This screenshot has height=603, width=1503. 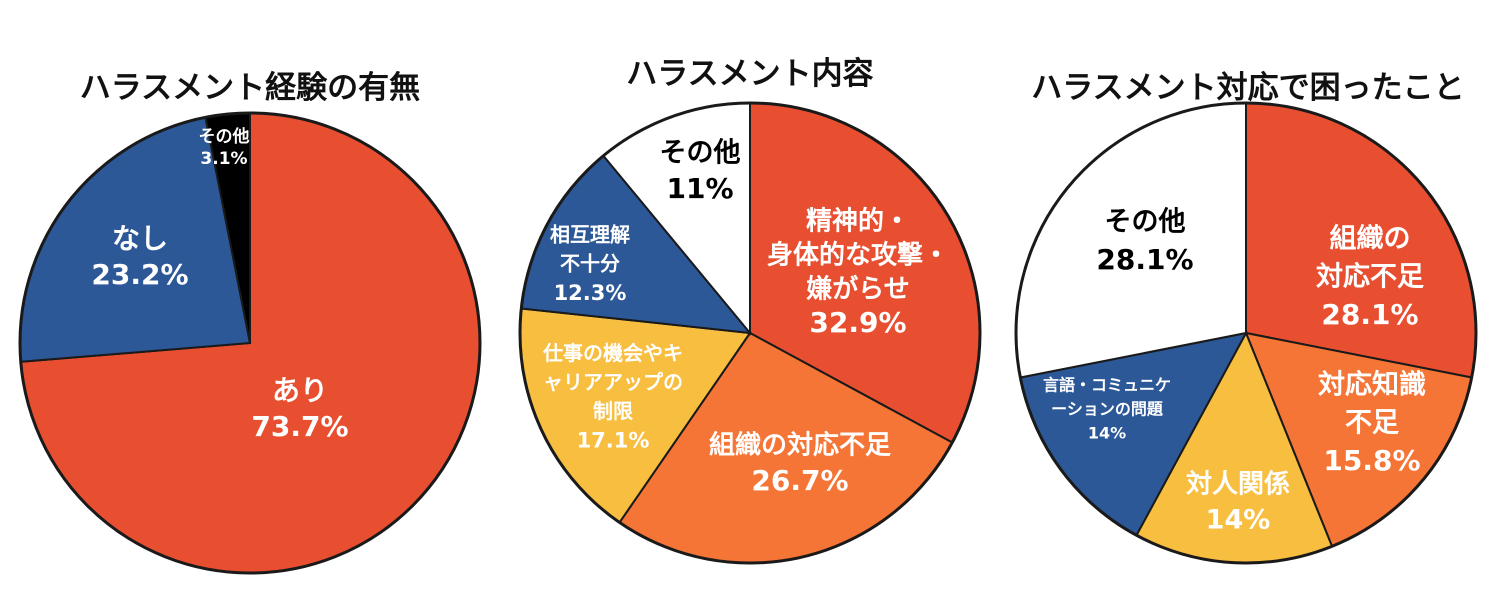 What do you see at coordinates (613, 382) in the screenshot?
I see `chart-2-slice-3-name: ャリアアップの` at bounding box center [613, 382].